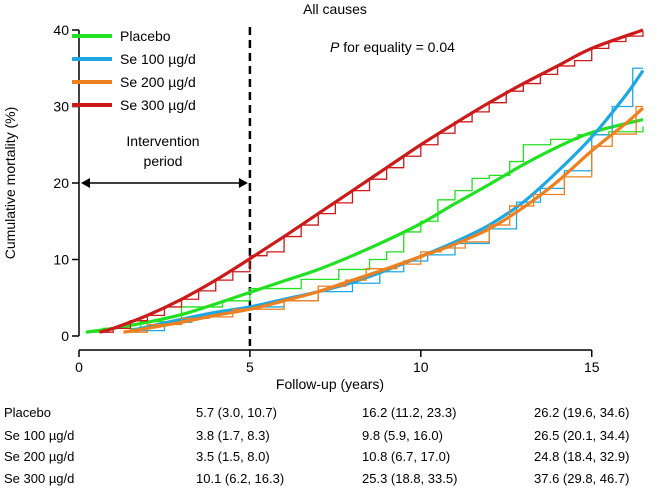 This screenshot has width=657, height=491. I want to click on legend-label-placebo: Placebo, so click(145, 36).